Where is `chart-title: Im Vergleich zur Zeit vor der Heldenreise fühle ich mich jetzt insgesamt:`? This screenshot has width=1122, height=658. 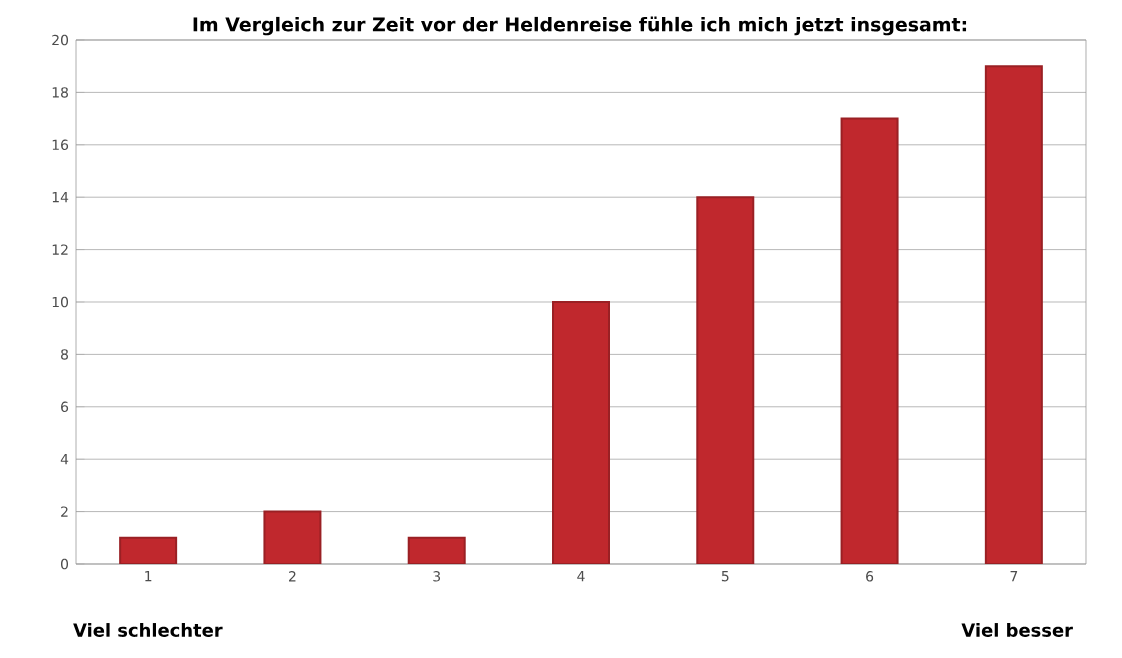 chart-title: Im Vergleich zur Zeit vor der Heldenreise fühle ich mich jetzt insgesamt: is located at coordinates (580, 26).